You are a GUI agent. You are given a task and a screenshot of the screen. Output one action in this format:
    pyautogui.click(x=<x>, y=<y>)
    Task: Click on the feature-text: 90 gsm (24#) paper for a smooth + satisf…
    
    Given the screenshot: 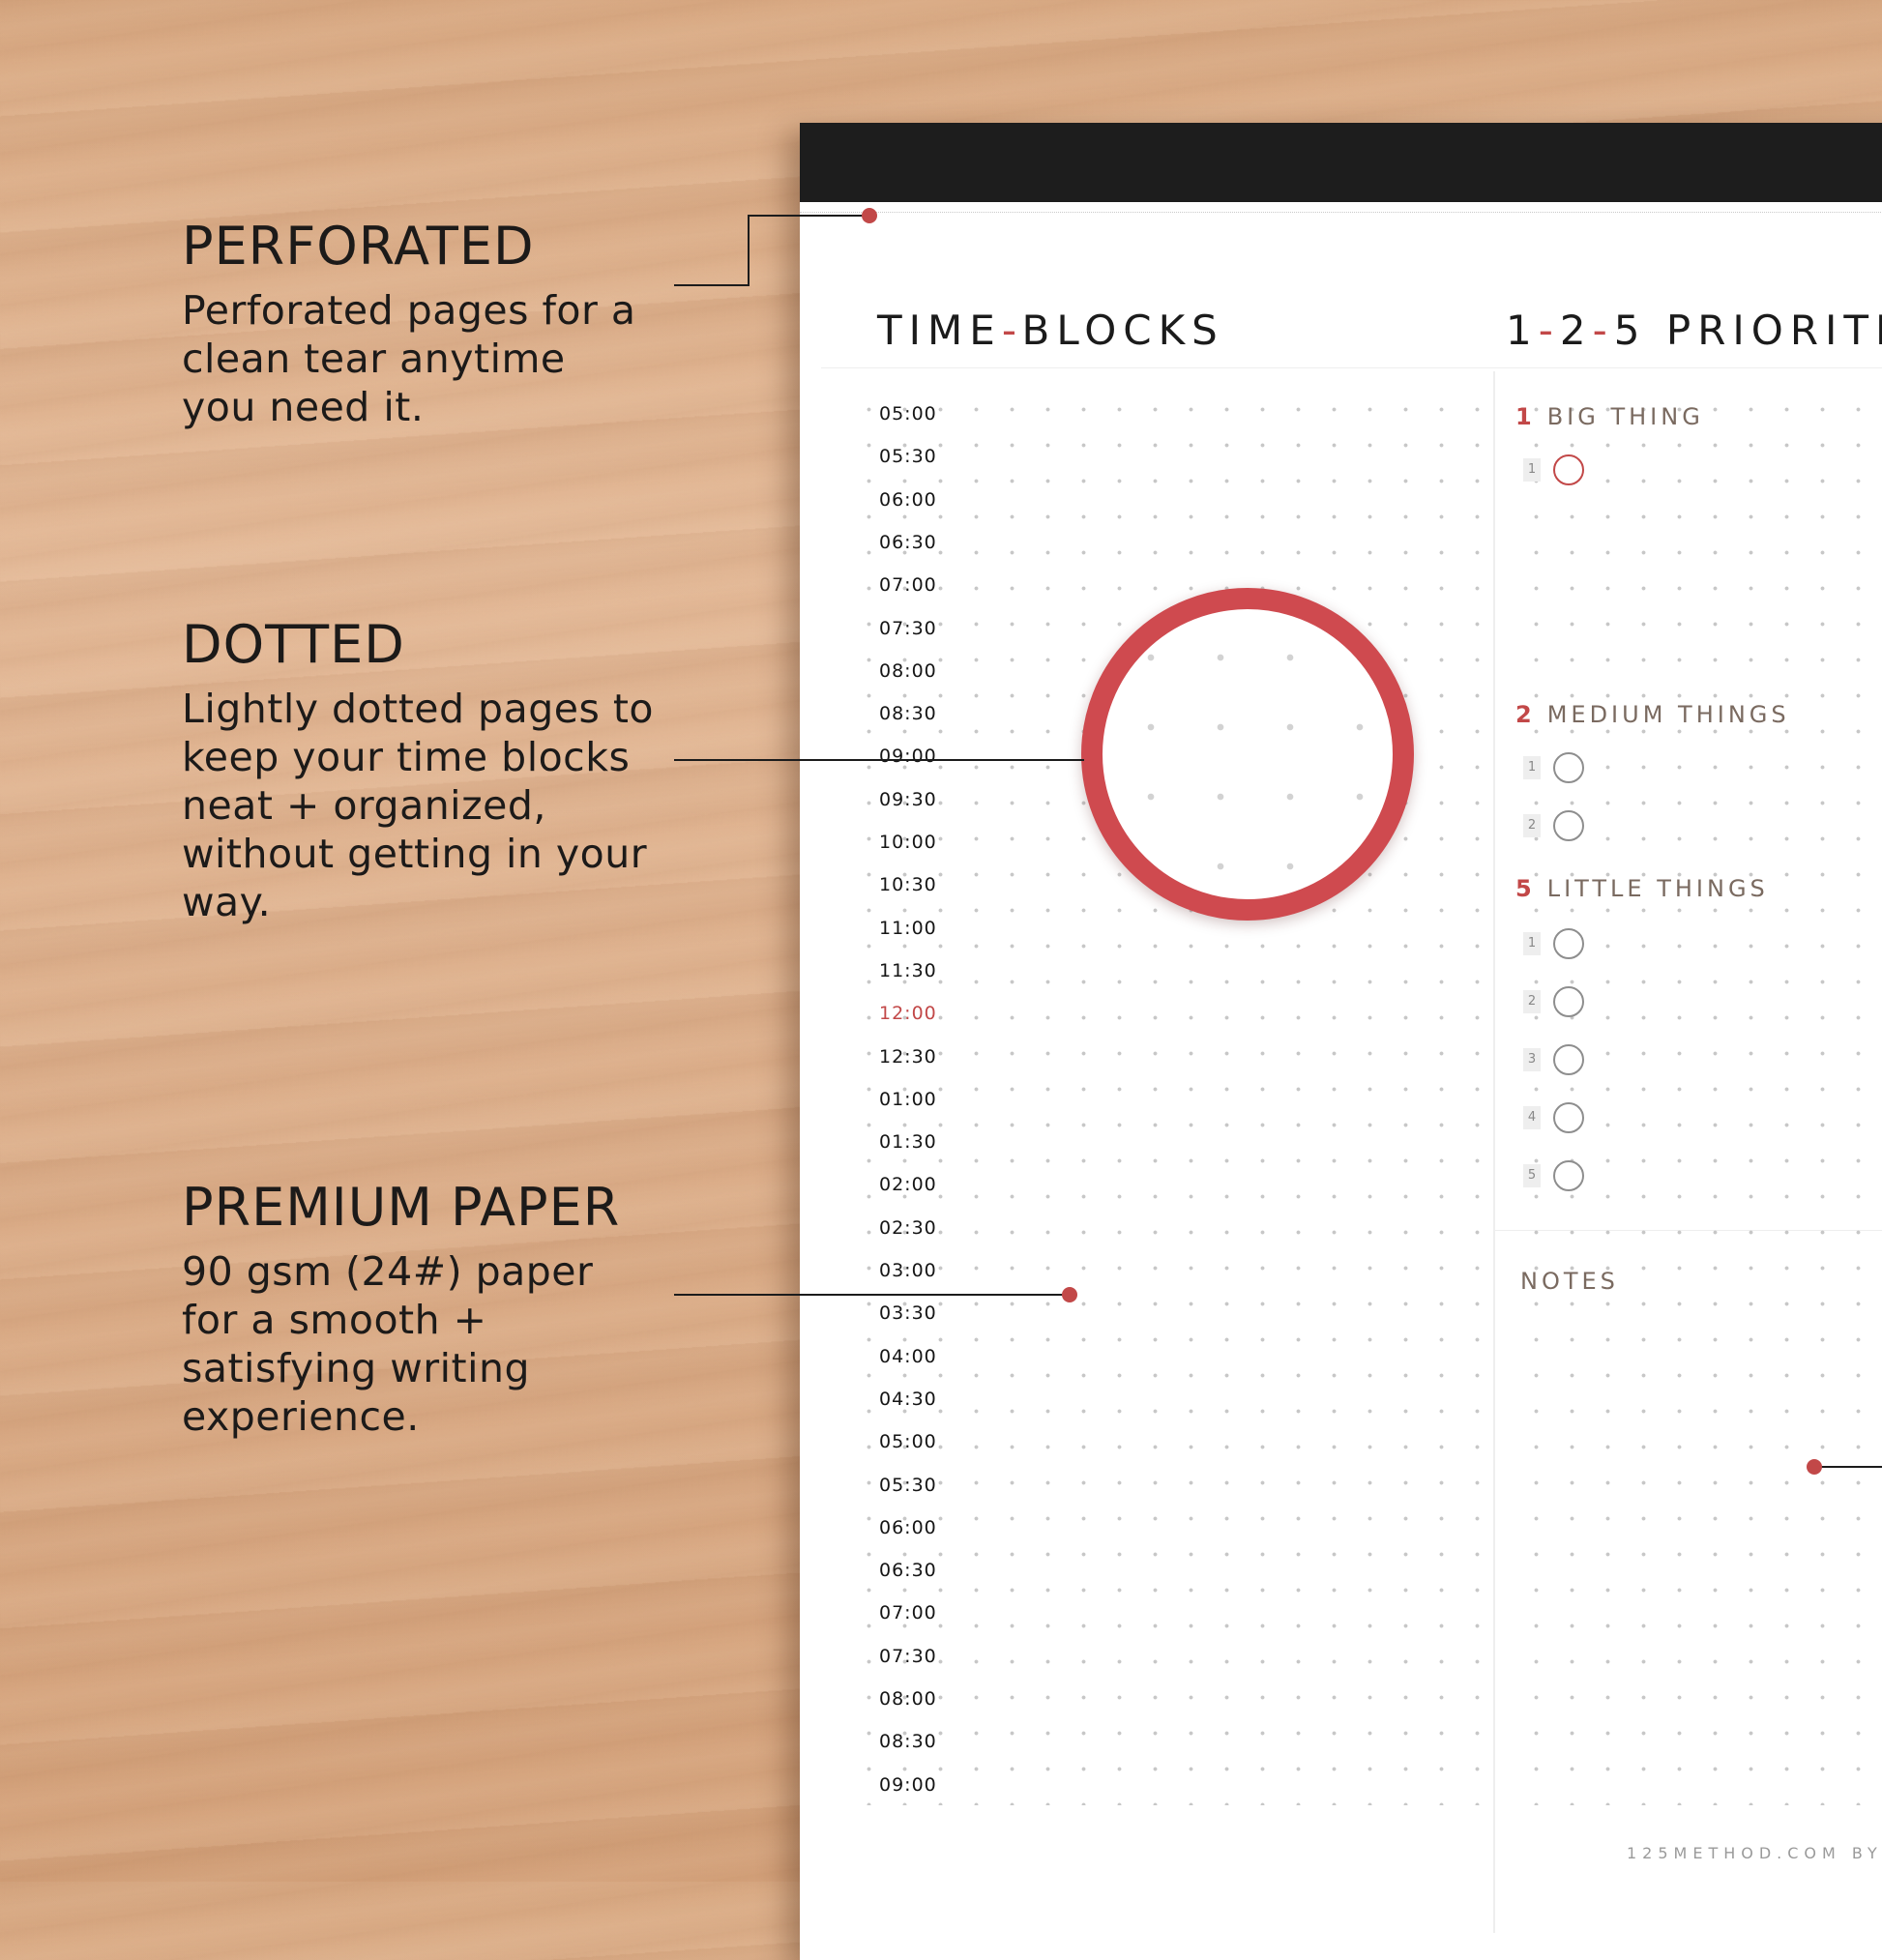 What is the action you would take?
    pyautogui.click(x=388, y=1344)
    